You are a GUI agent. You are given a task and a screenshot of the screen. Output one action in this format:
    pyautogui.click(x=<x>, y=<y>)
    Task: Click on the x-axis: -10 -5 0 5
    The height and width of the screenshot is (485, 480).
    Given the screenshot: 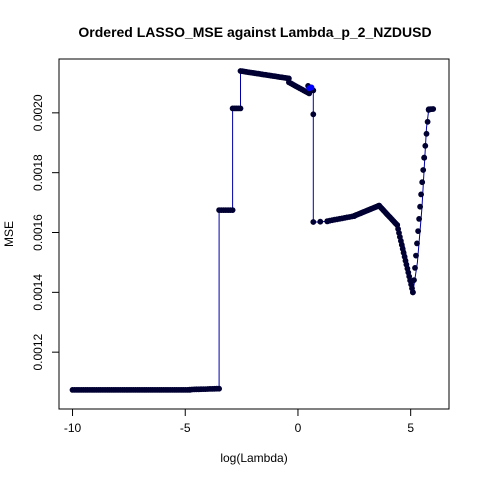 What is the action you would take?
    pyautogui.click(x=239, y=421)
    